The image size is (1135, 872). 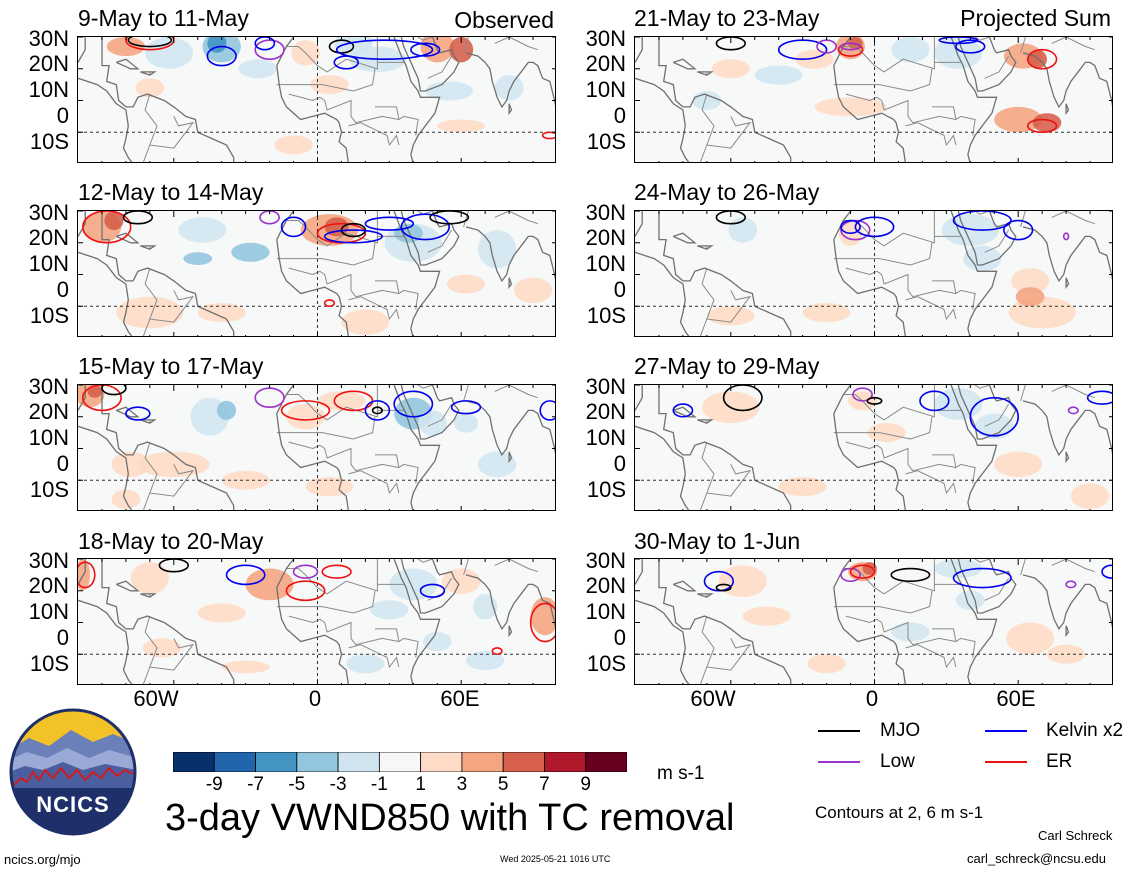 What do you see at coordinates (315, 698) in the screenshot?
I see `lon-label: 0` at bounding box center [315, 698].